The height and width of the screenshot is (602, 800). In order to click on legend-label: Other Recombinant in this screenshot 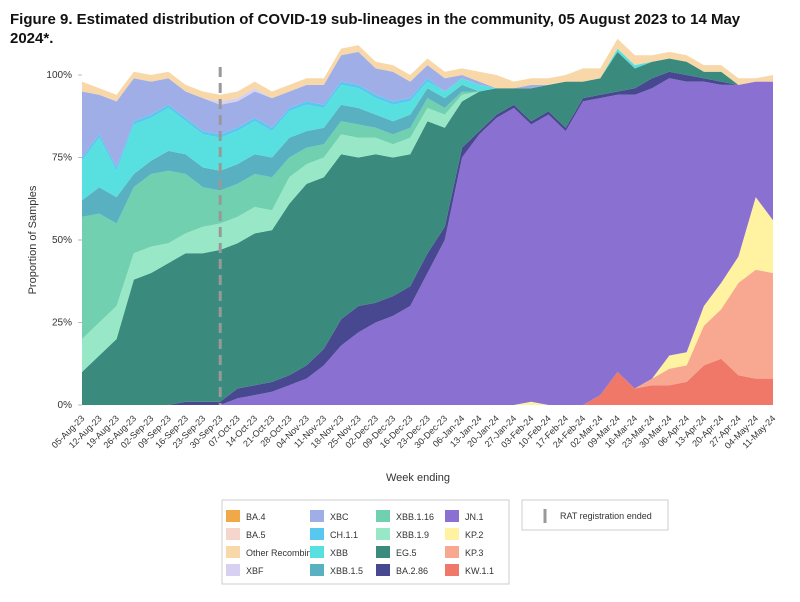, I will do `click(285, 553)`.